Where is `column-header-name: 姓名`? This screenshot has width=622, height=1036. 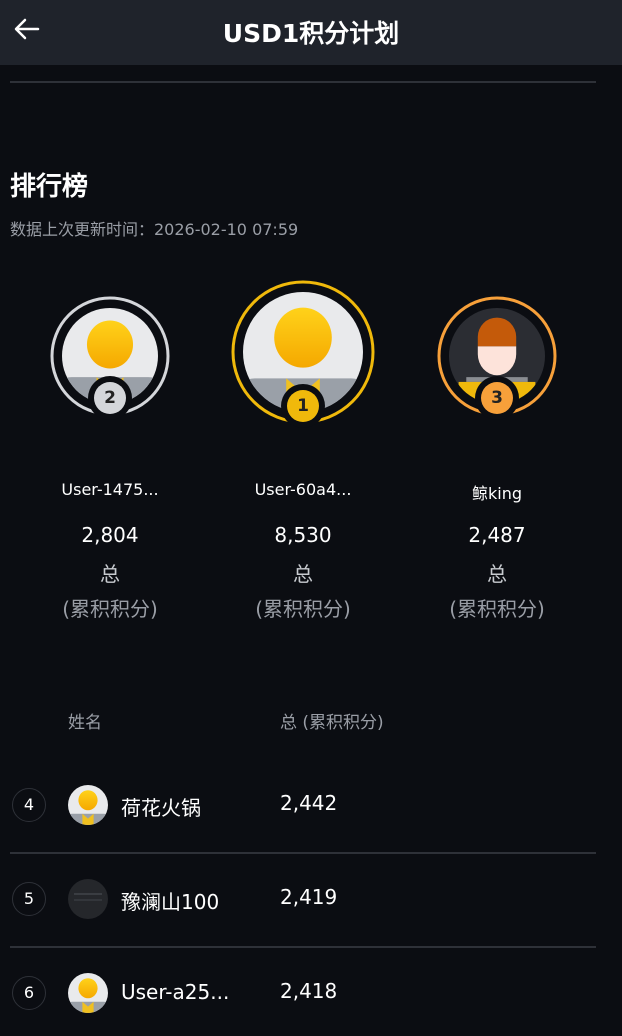 column-header-name: 姓名 is located at coordinates (85, 723).